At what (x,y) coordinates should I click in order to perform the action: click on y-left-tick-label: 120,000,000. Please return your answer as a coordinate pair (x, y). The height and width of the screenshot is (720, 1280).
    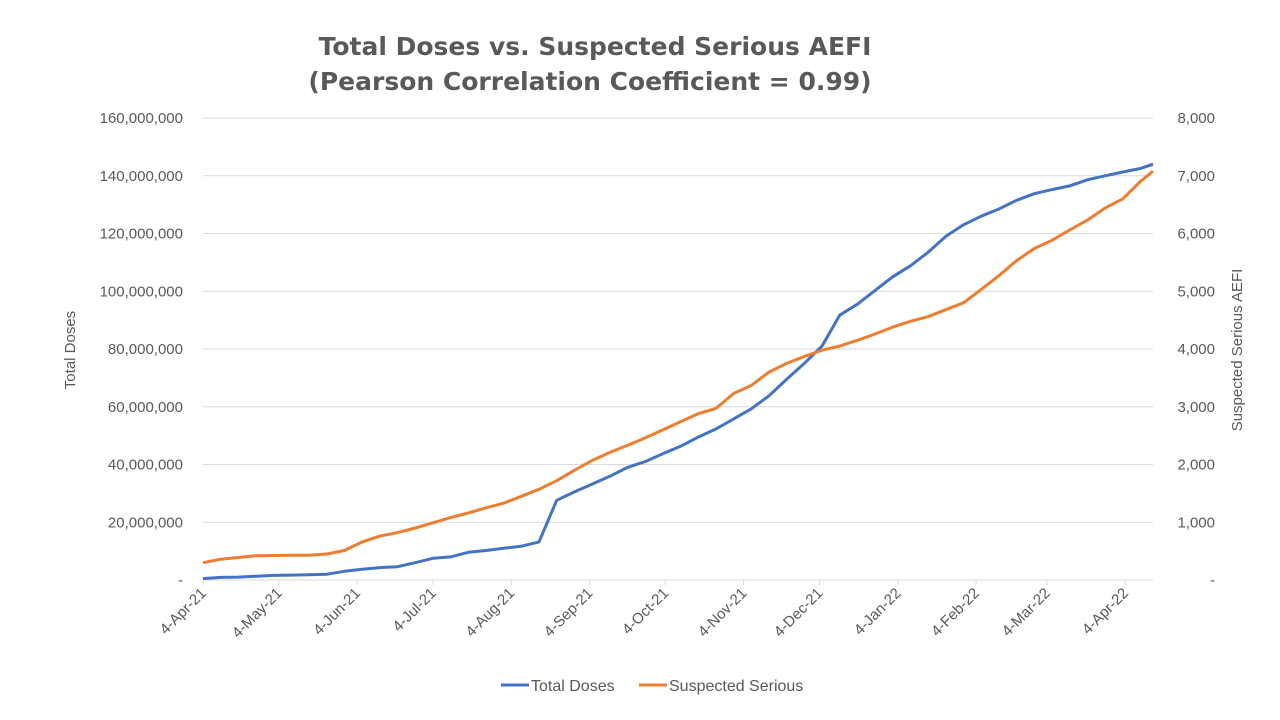
    Looking at the image, I should click on (141, 234).